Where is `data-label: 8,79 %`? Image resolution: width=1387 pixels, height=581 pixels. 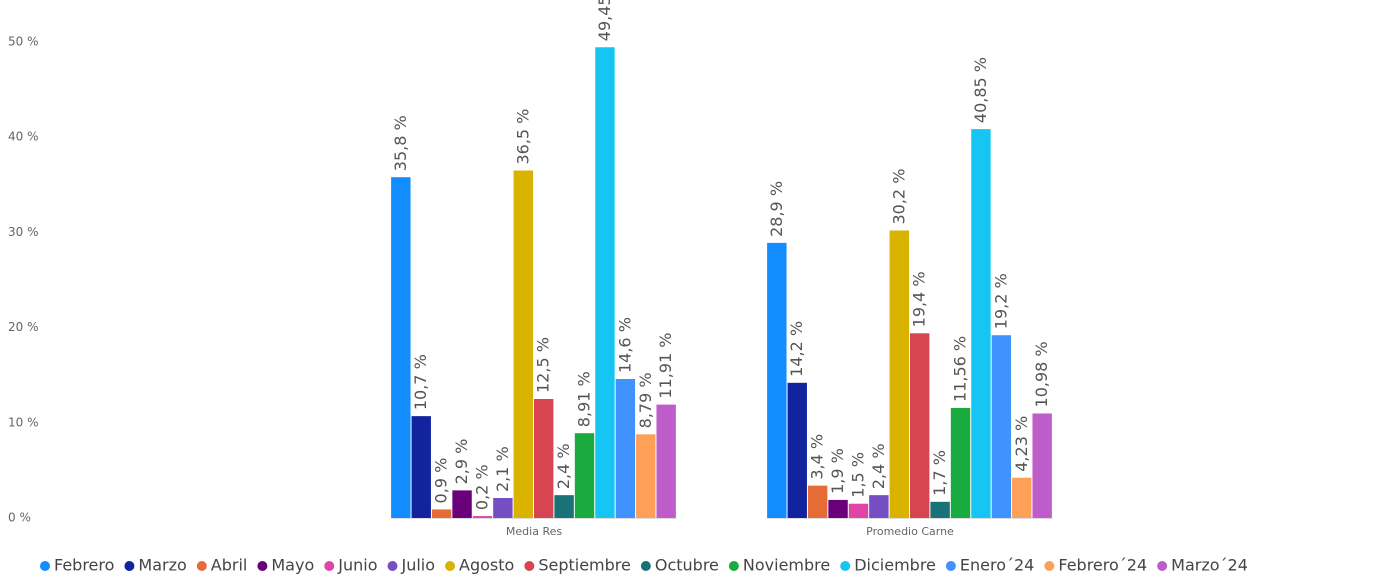
data-label: 8,79 % is located at coordinates (645, 400).